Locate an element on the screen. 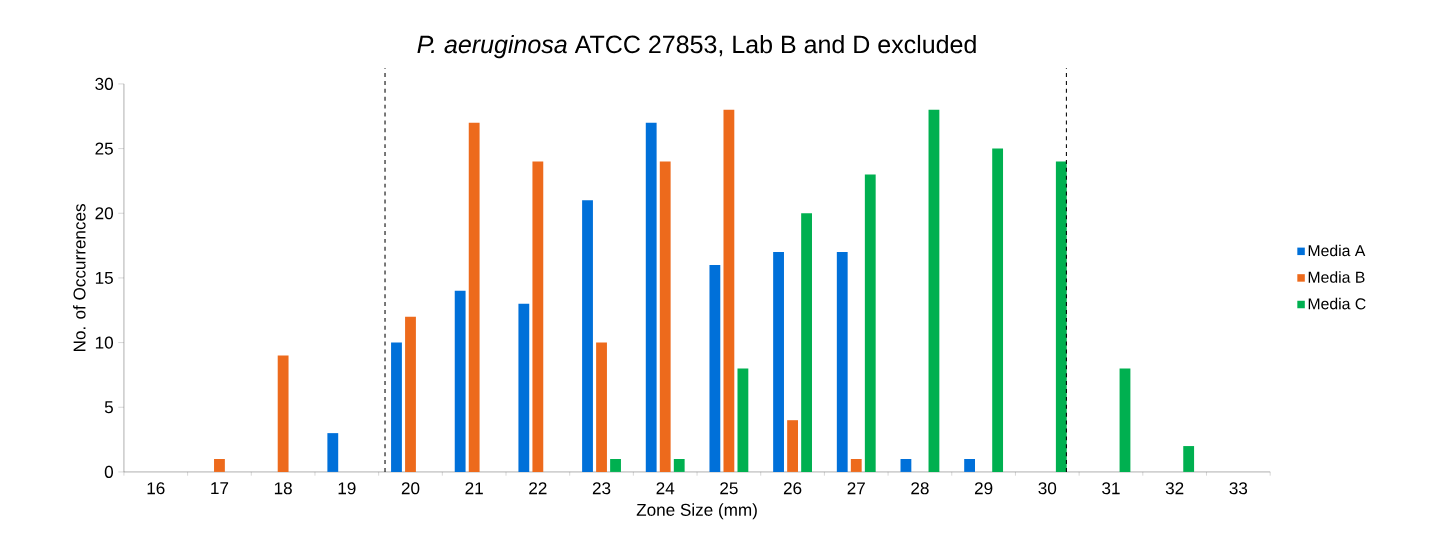 Image resolution: width=1438 pixels, height=555 pixels. x-tick-label: 25 is located at coordinates (729, 488).